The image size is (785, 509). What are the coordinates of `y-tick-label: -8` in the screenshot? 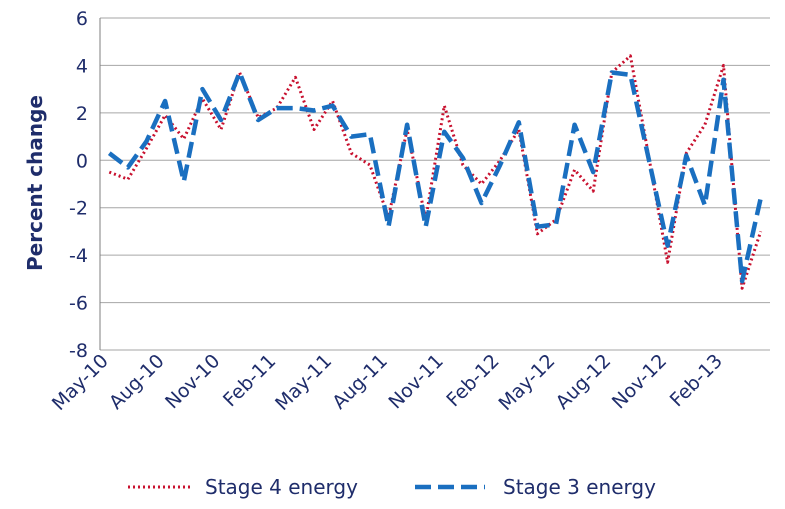 It's located at (78, 351).